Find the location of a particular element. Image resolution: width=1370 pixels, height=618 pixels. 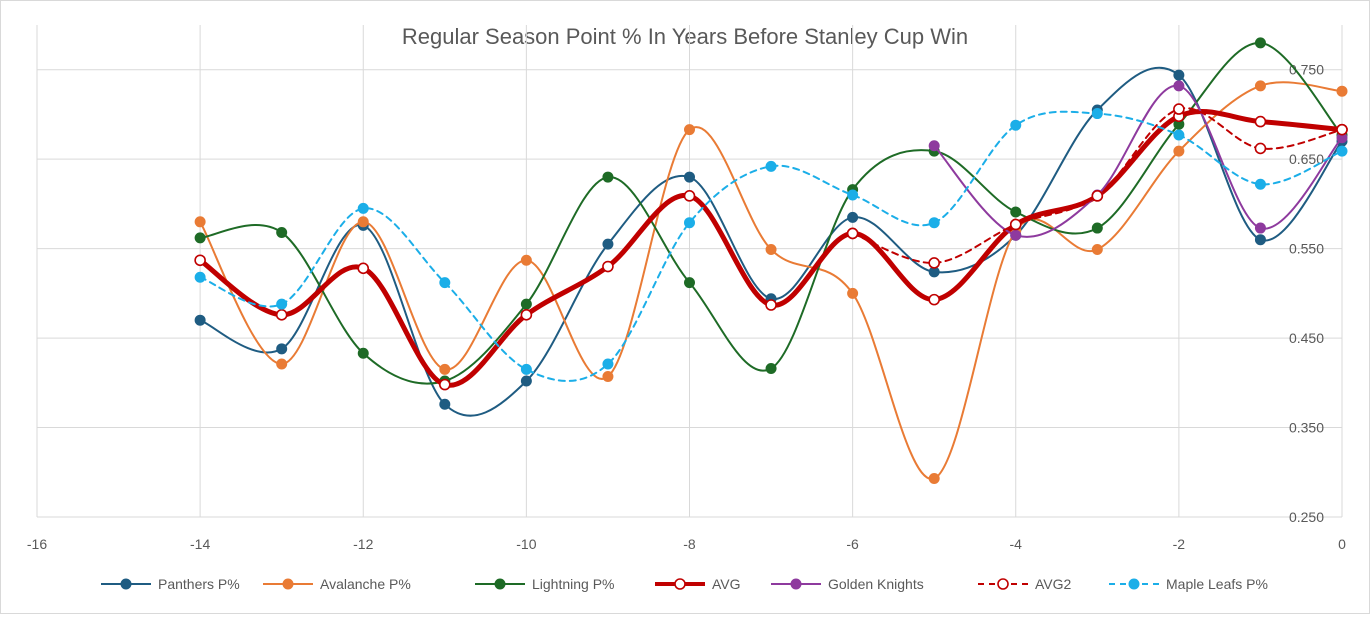

x-tick-label: -2 is located at coordinates (1179, 544).